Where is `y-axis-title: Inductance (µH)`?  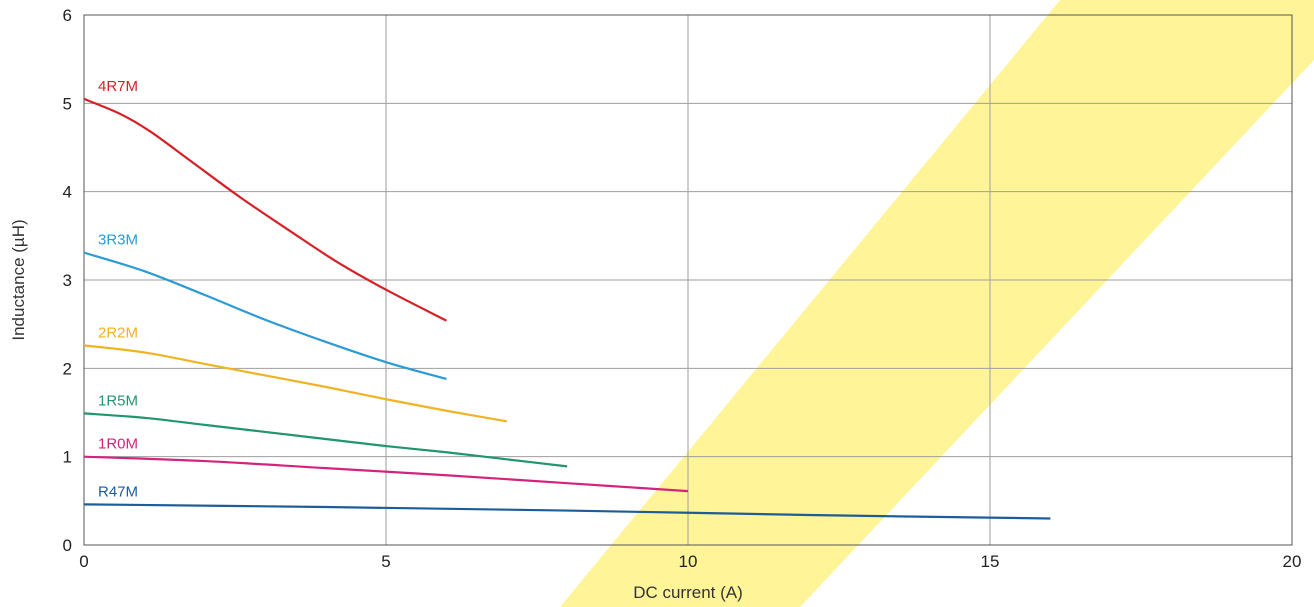 y-axis-title: Inductance (µH) is located at coordinates (18, 279).